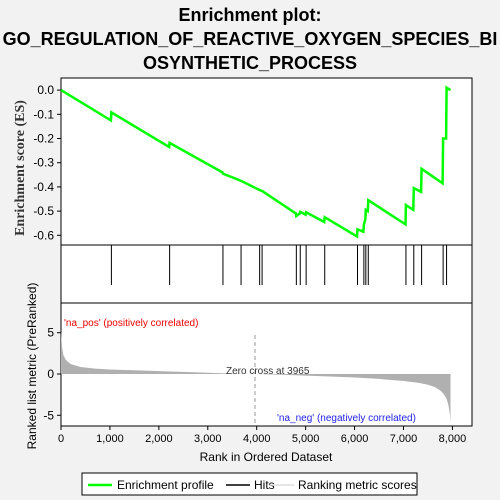 The height and width of the screenshot is (500, 500). Describe the element at coordinates (43, 114) in the screenshot. I see `es-tick-label: -0.1` at that location.